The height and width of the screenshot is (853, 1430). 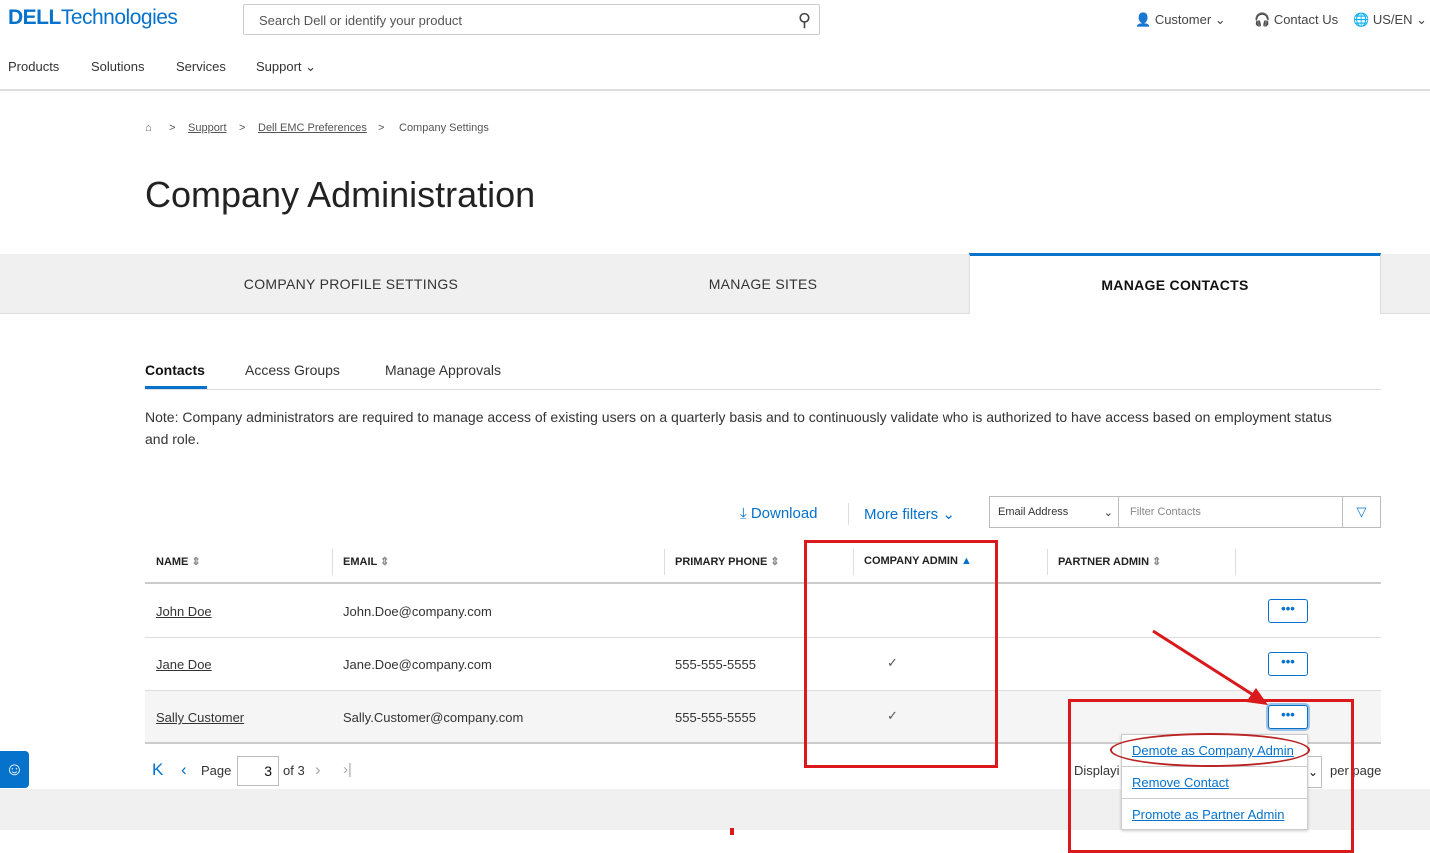 What do you see at coordinates (1356, 770) in the screenshot?
I see `per-page-label: per page` at bounding box center [1356, 770].